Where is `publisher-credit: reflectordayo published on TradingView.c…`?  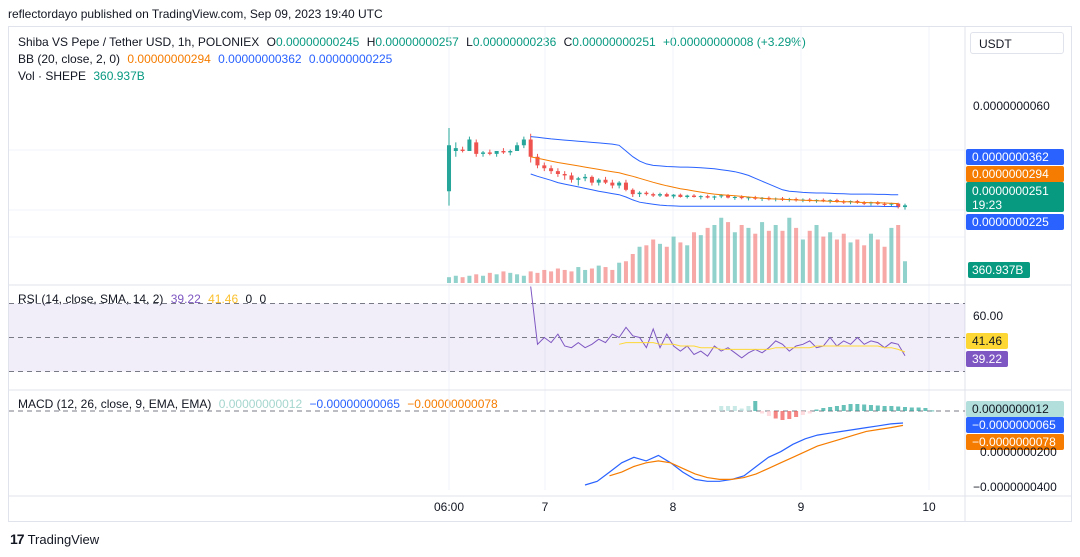
publisher-credit: reflectordayo published on TradingView.c… is located at coordinates (195, 14).